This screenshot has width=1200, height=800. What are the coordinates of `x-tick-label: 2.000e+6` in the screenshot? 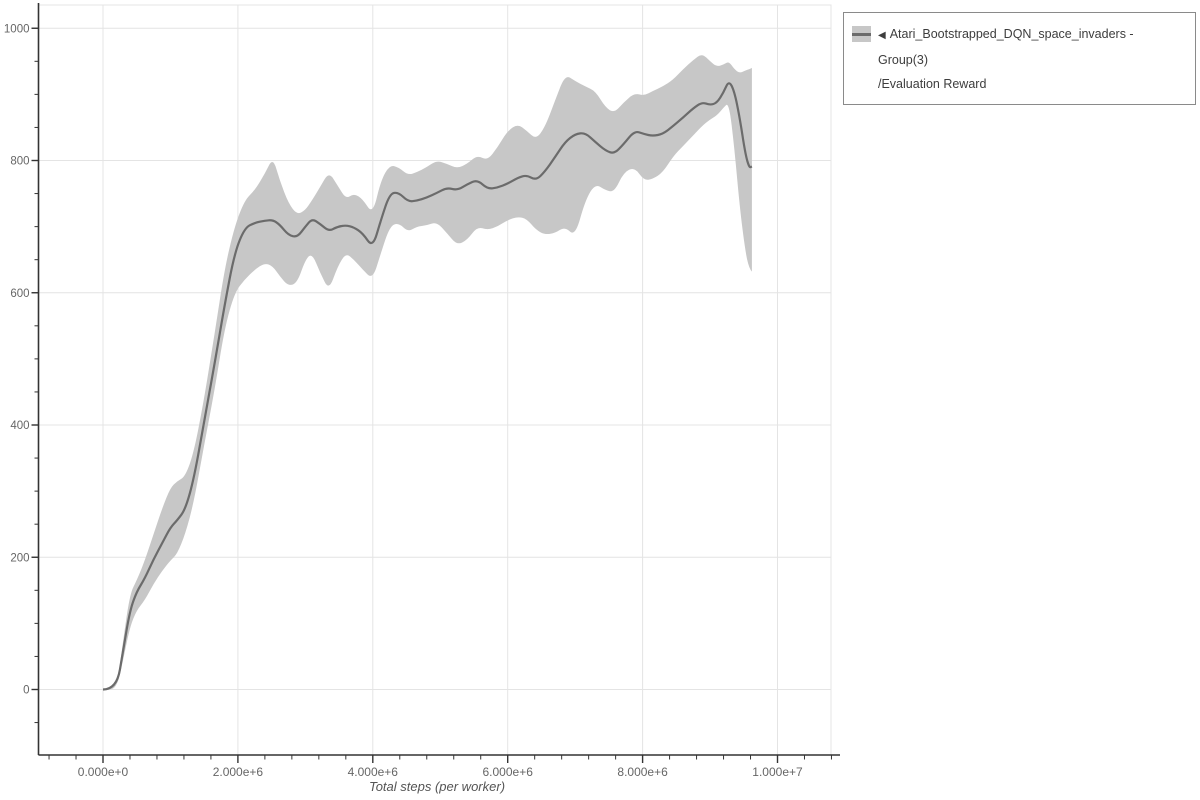 It's located at (238, 772).